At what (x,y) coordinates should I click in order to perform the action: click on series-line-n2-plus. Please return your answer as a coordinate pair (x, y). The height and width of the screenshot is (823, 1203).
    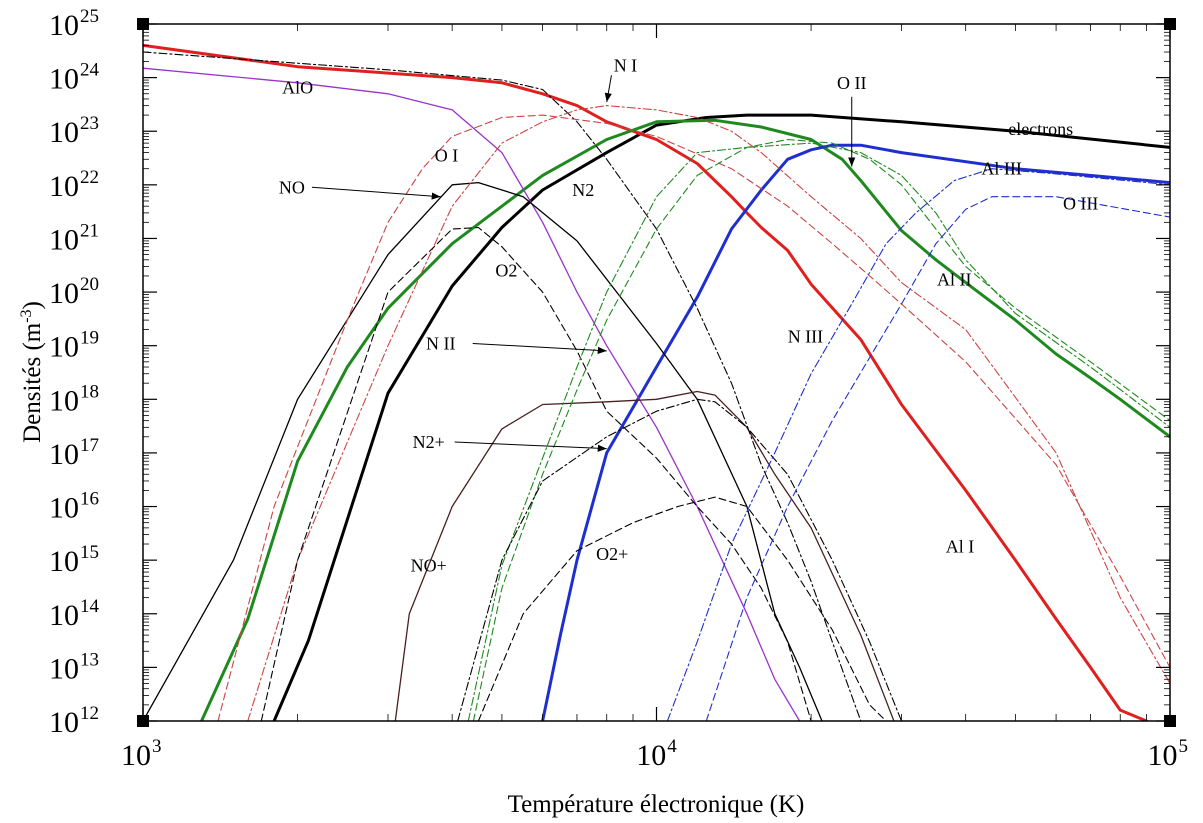
    Looking at the image, I should click on (680, 559).